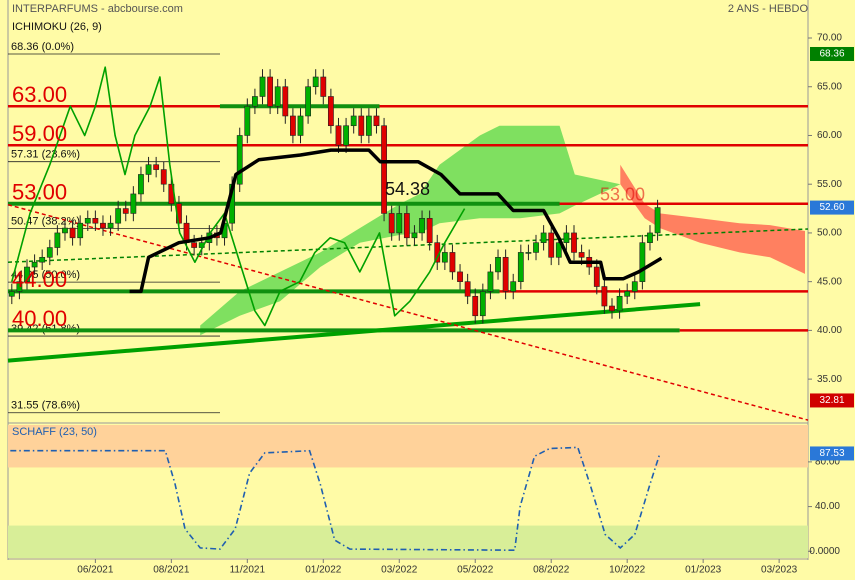 Image resolution: width=855 pixels, height=580 pixels. Describe the element at coordinates (475, 570) in the screenshot. I see `x-tick-label: 05/2022` at that location.